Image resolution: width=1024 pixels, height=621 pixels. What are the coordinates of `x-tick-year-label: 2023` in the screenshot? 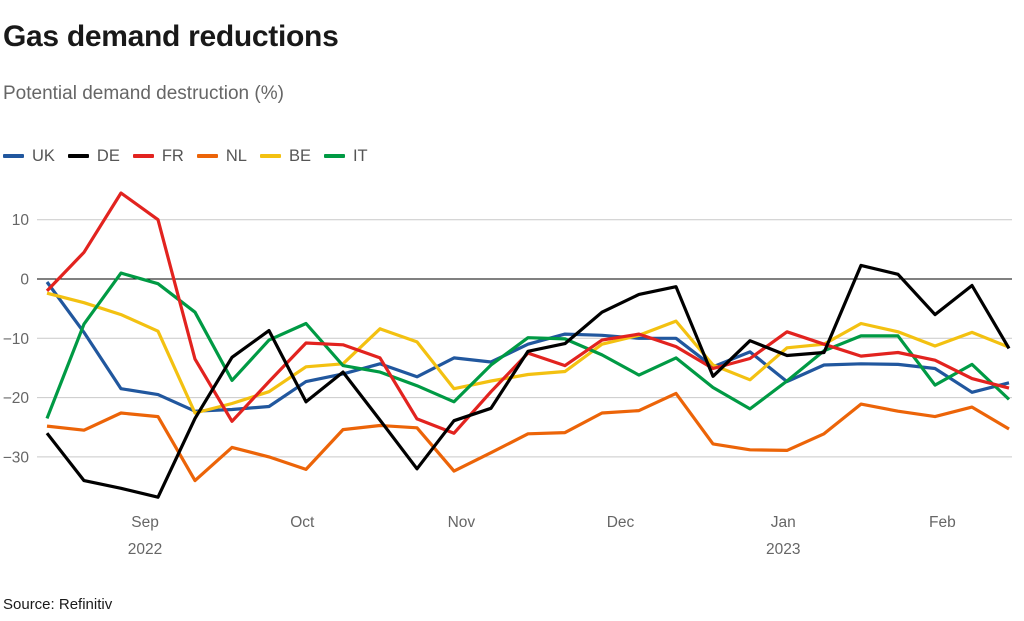 It's located at (783, 549).